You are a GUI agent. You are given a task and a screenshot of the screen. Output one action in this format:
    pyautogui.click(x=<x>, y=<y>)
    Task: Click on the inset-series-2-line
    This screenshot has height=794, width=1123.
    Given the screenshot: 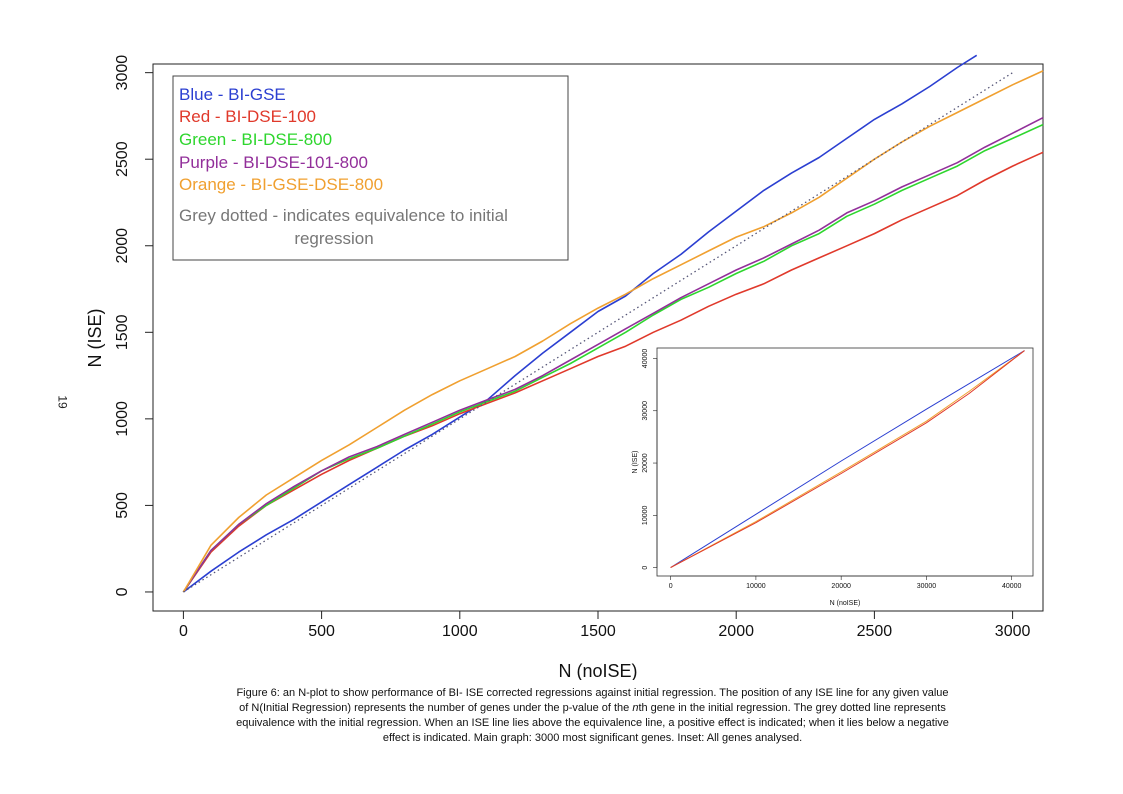 What is the action you would take?
    pyautogui.click(x=847, y=459)
    